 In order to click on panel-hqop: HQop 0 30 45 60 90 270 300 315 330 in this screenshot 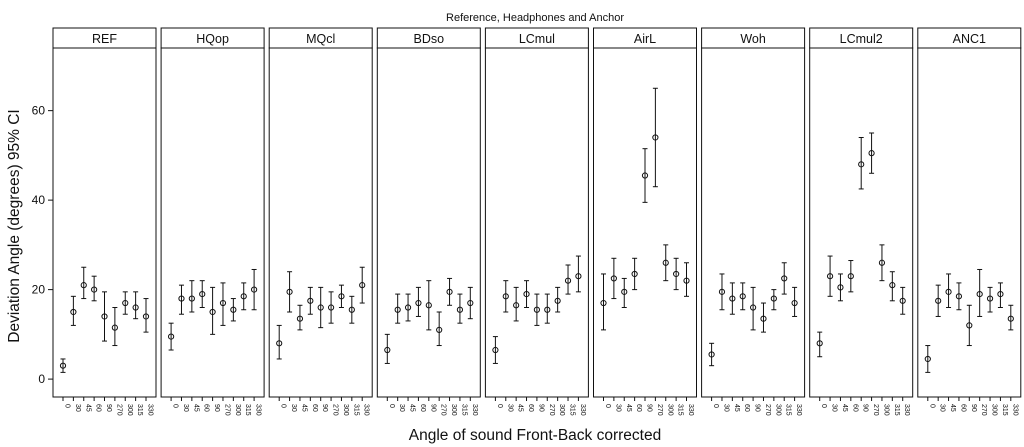, I will do `click(212, 221)`.